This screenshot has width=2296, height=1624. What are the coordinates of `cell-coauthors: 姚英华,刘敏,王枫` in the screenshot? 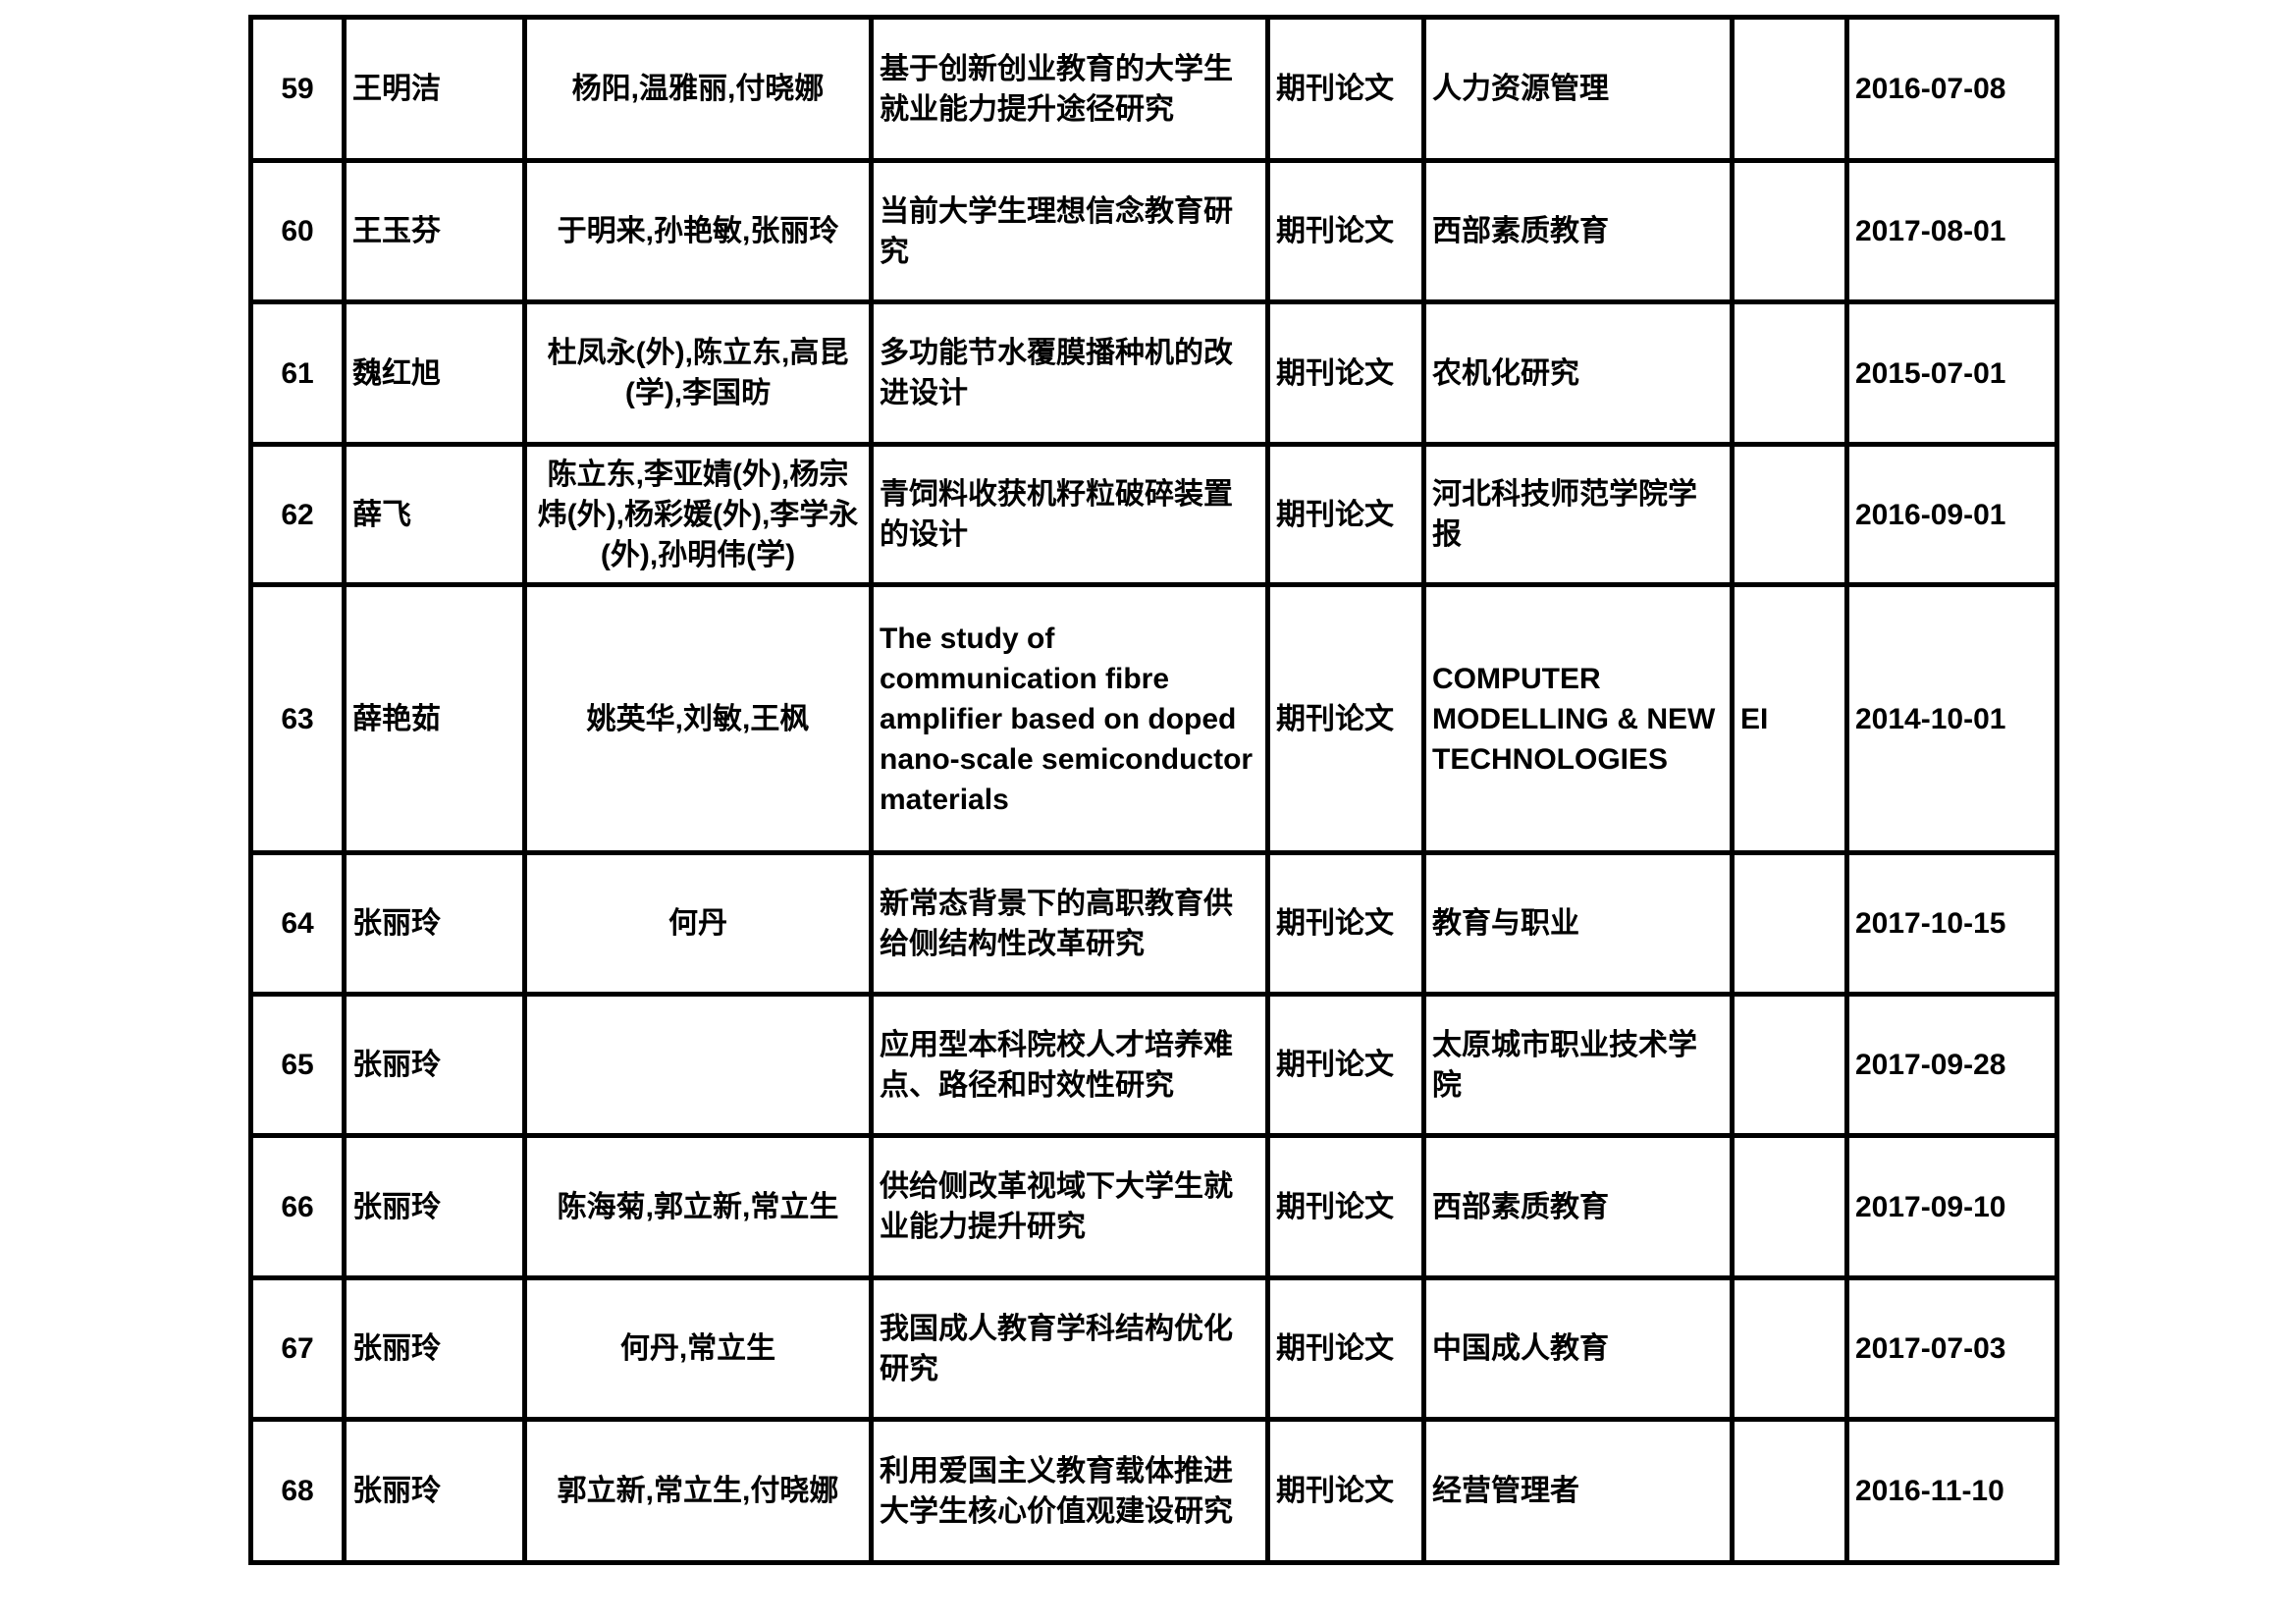 It's located at (698, 718).